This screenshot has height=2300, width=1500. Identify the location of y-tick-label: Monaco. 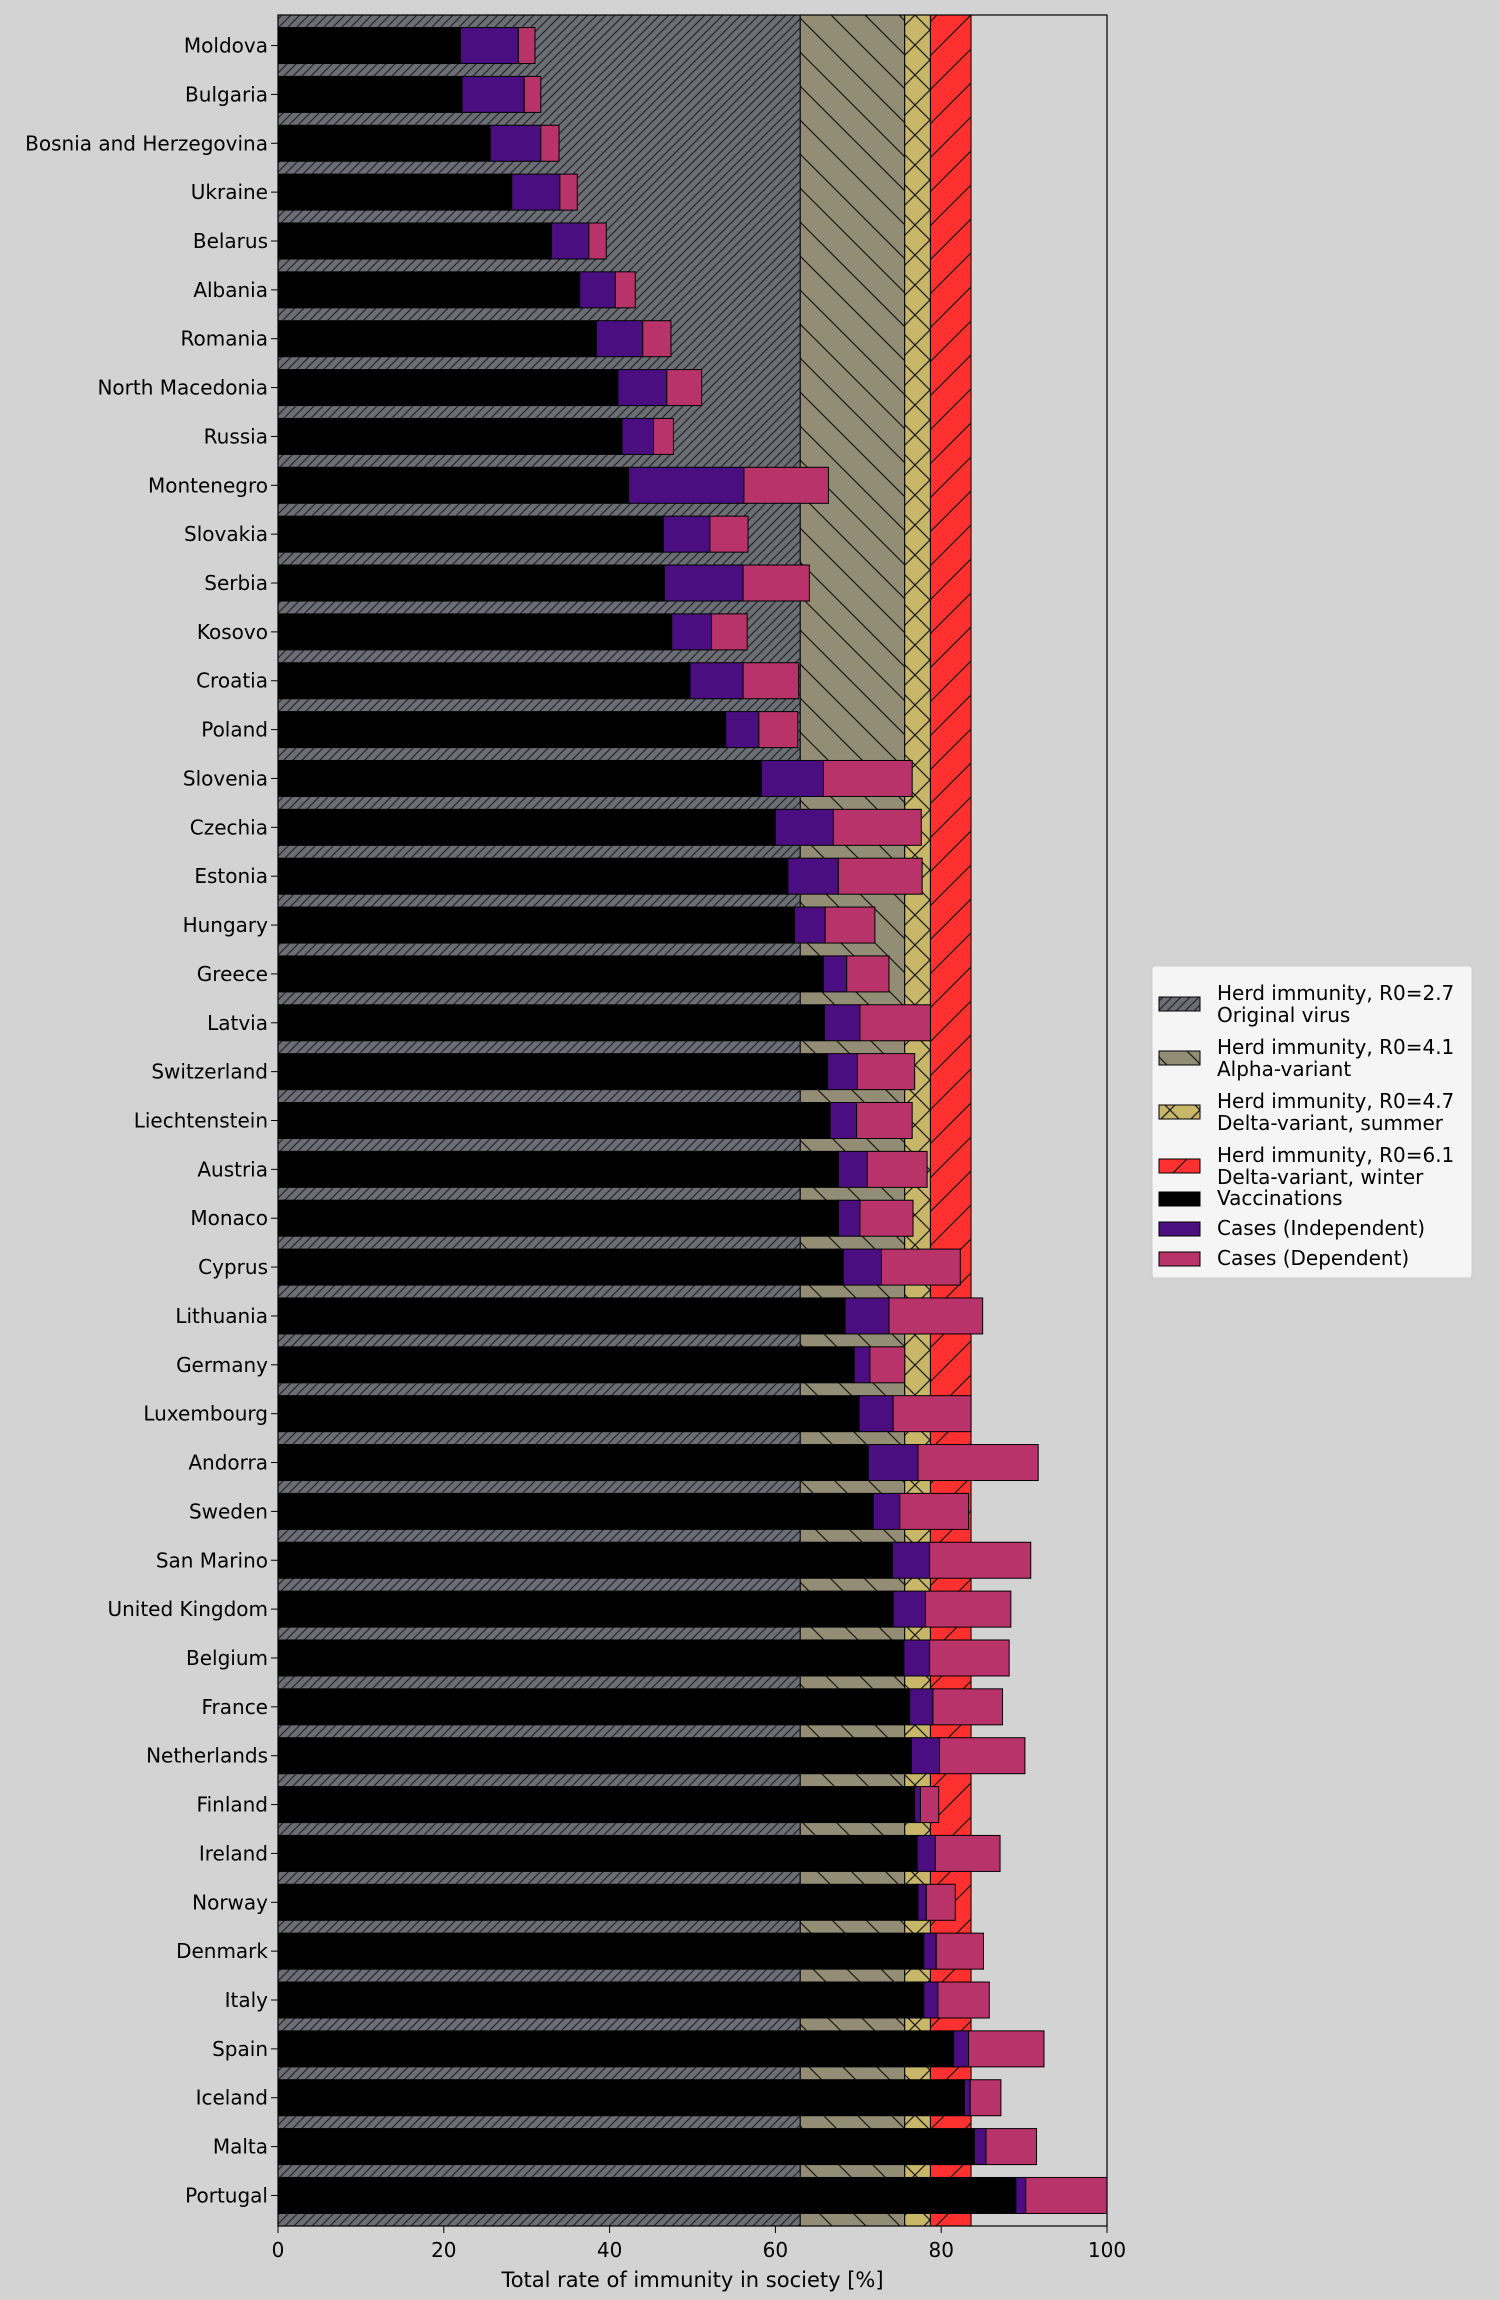
(229, 1218).